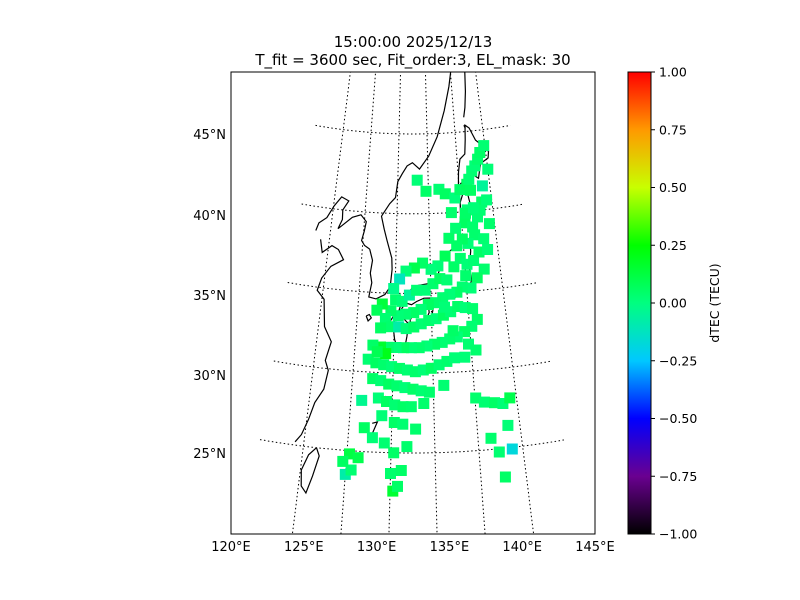  I want to click on colorbar-tick-label: −0.25, so click(678, 360).